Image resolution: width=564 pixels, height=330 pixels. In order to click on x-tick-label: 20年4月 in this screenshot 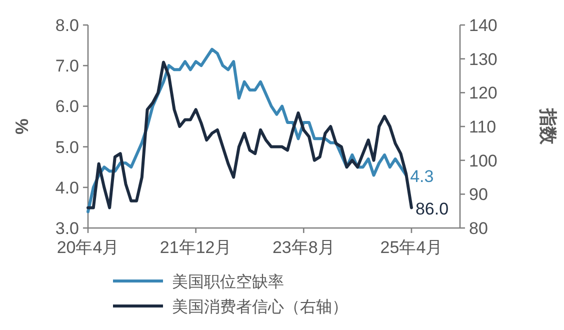, I will do `click(88, 247)`.